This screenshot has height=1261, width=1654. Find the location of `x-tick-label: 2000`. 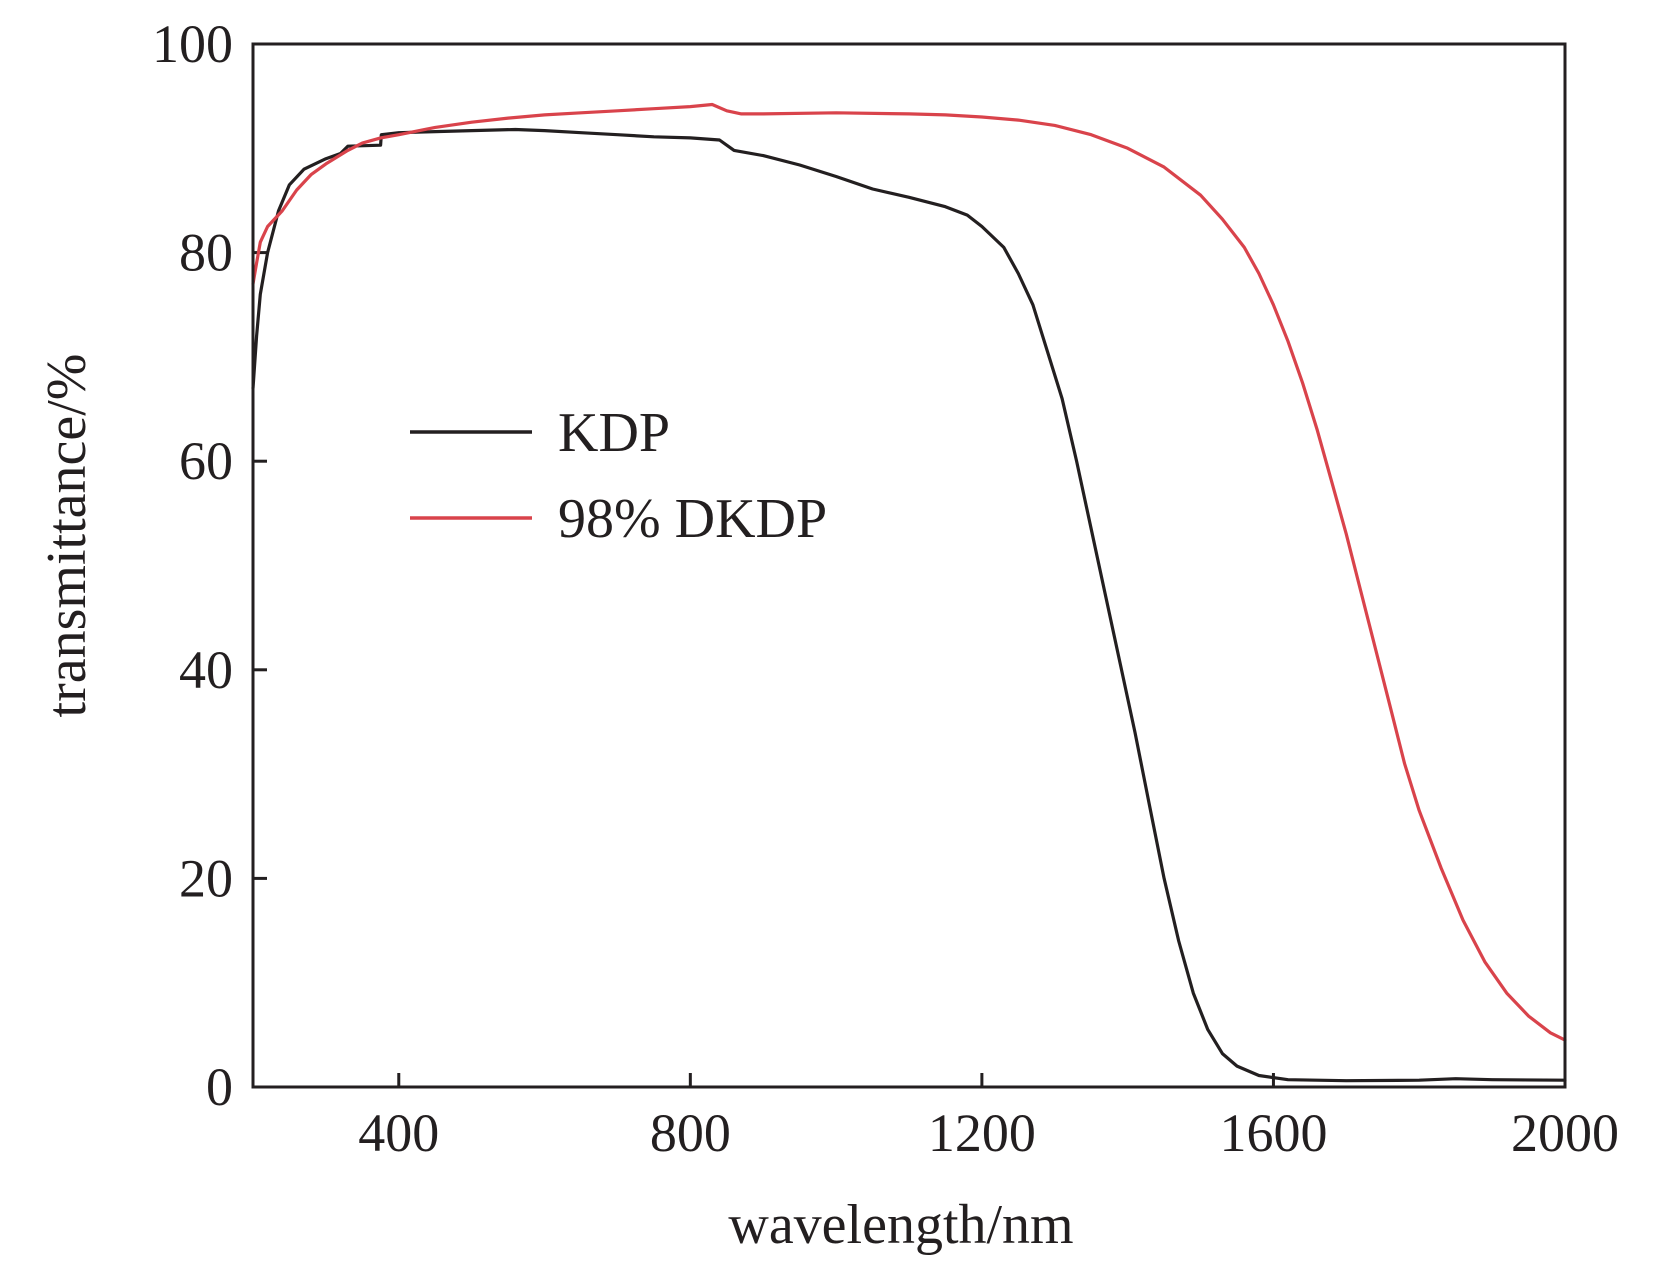

x-tick-label: 2000 is located at coordinates (1565, 1133).